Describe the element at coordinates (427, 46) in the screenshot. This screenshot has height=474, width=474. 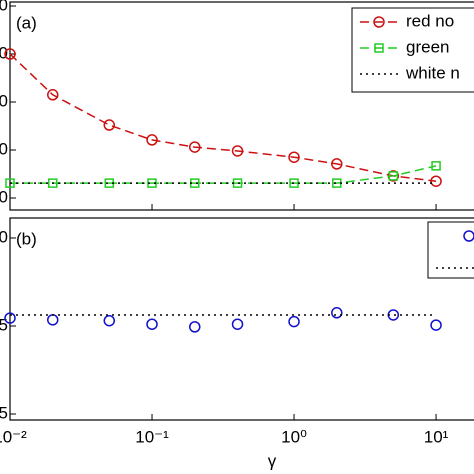
I see `legend-label: green` at that location.